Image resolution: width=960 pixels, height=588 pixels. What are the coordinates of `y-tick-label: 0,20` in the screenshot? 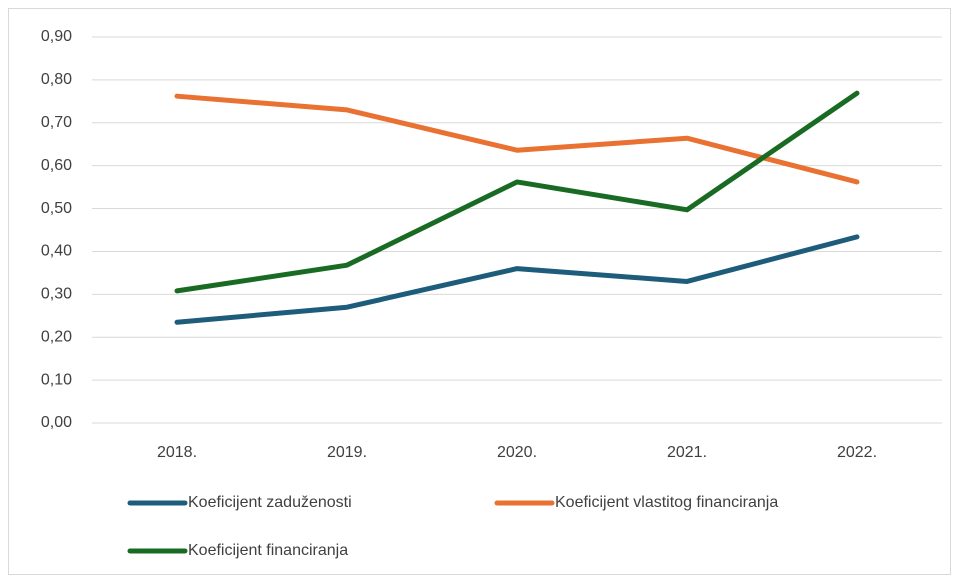 It's located at (56, 336).